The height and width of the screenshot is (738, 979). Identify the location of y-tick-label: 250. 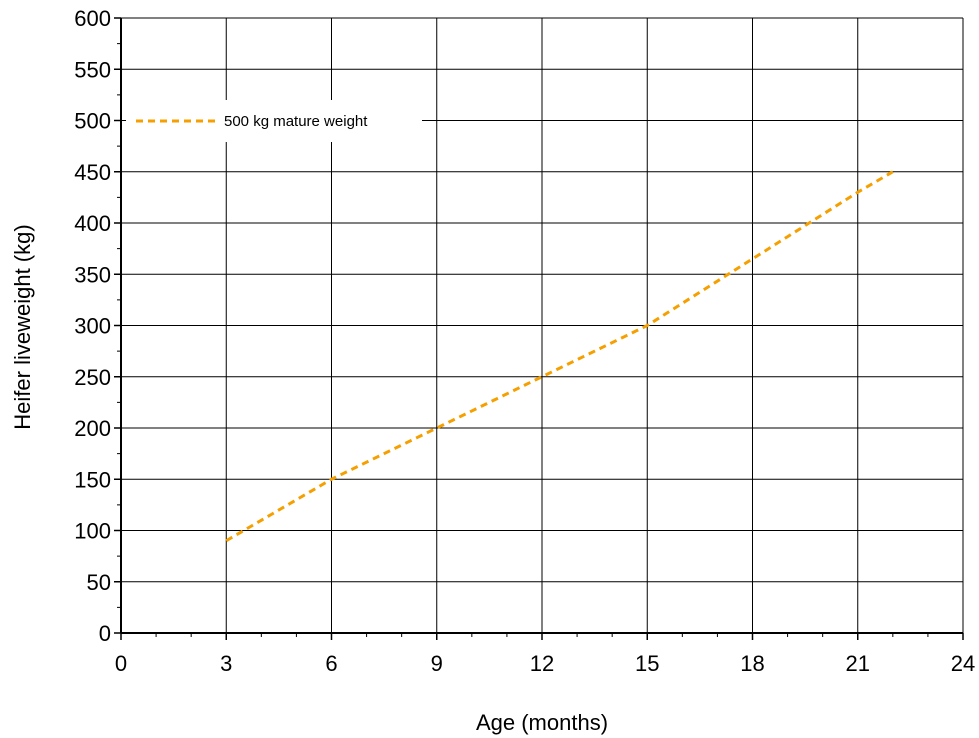
(92, 377).